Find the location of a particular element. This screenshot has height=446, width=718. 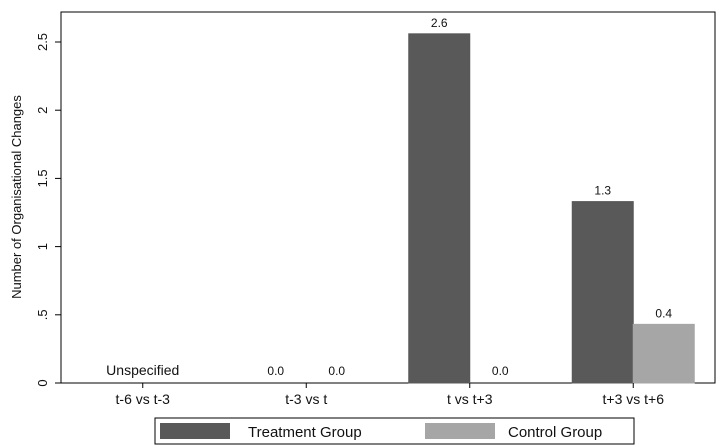

bar-value-label: 1.3 is located at coordinates (602, 191).